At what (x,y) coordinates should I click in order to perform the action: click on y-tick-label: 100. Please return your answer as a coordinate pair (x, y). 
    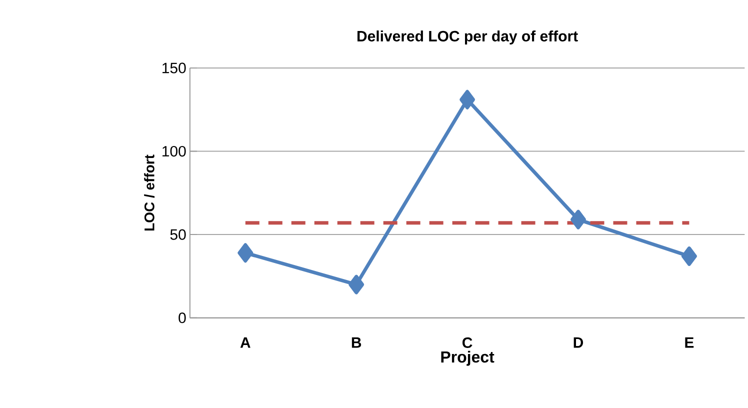
    Looking at the image, I should click on (174, 151).